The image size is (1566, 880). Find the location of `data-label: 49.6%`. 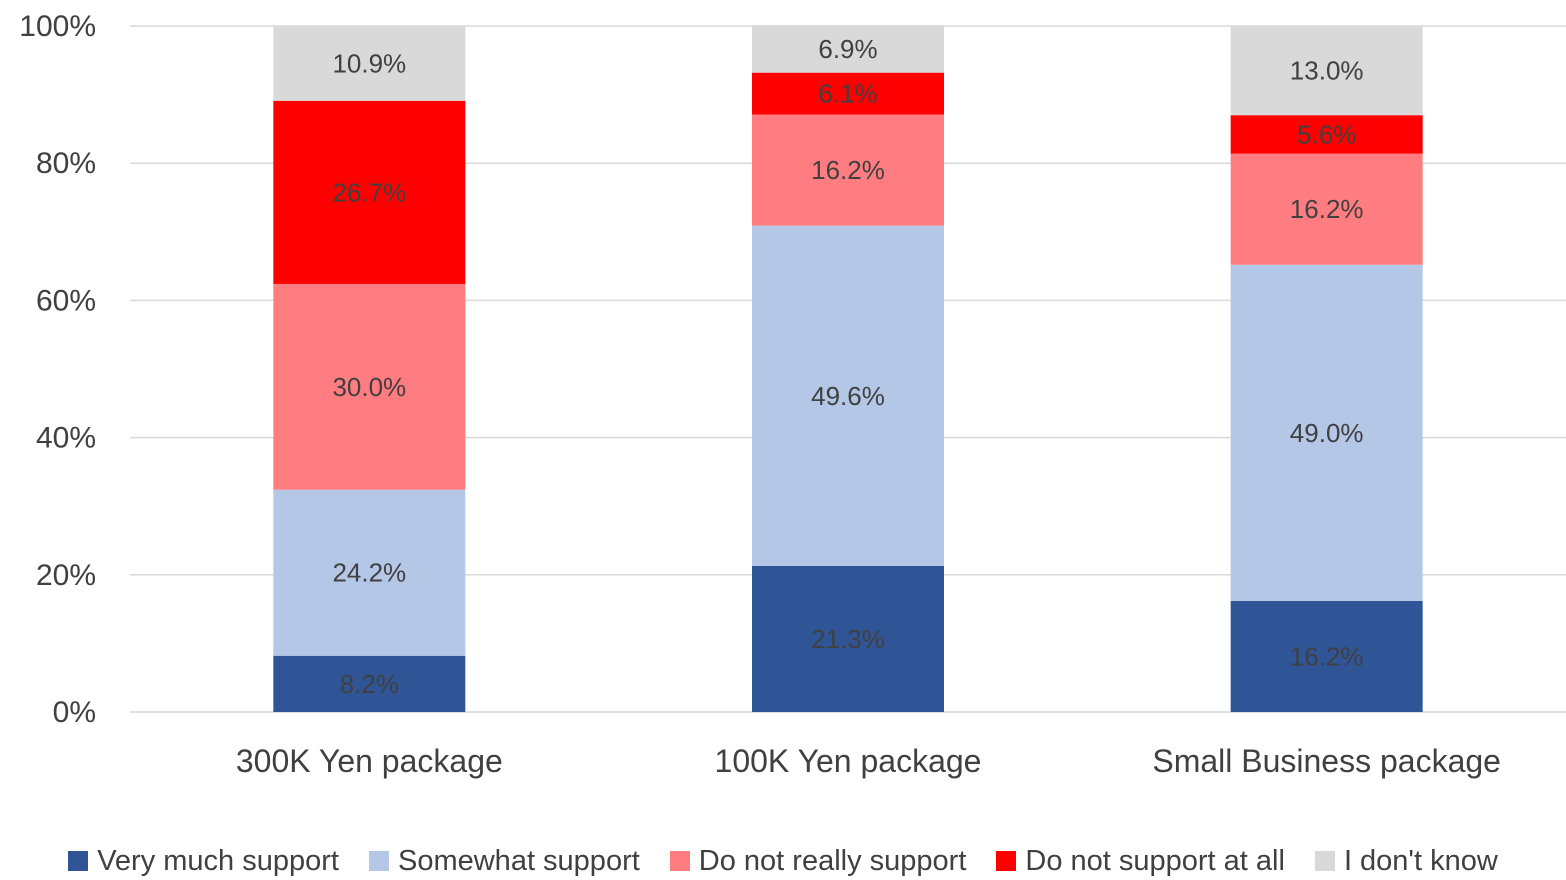

data-label: 49.6% is located at coordinates (848, 396).